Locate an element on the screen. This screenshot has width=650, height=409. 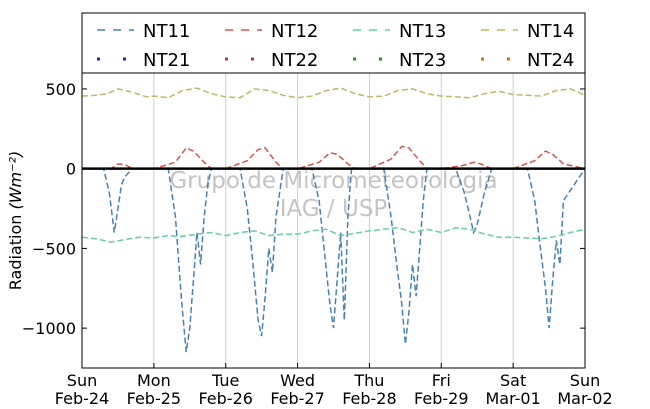
legend-label-nt23: NT23 is located at coordinates (422, 60).